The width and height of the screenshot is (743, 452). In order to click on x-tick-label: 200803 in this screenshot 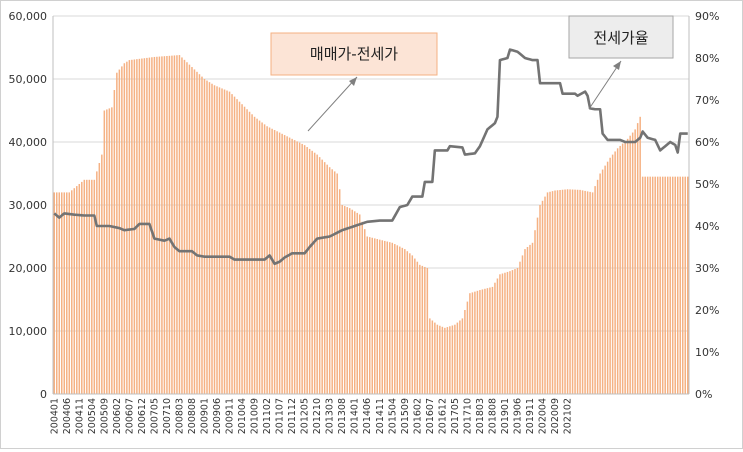, I will do `click(179, 416)`.